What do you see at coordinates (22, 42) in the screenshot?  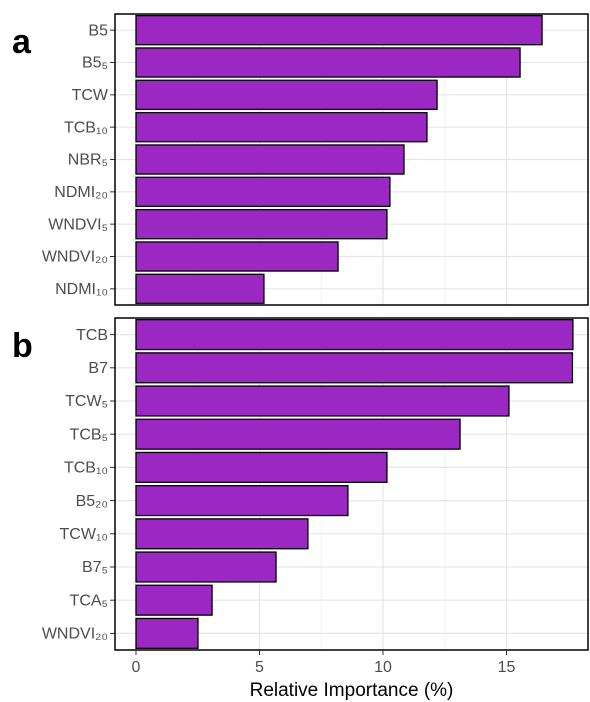 I see `panel-label: a` at bounding box center [22, 42].